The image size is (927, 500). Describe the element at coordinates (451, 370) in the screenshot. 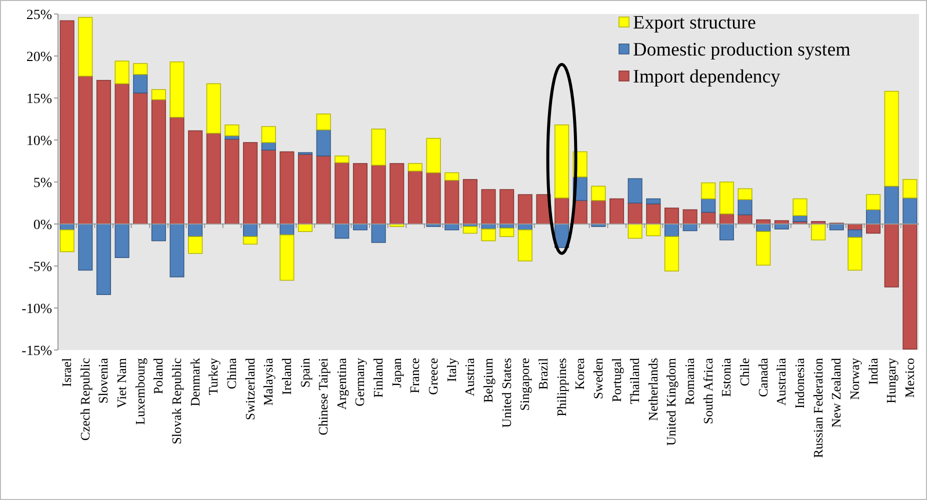

I see `x-tick-label: Italy` at that location.